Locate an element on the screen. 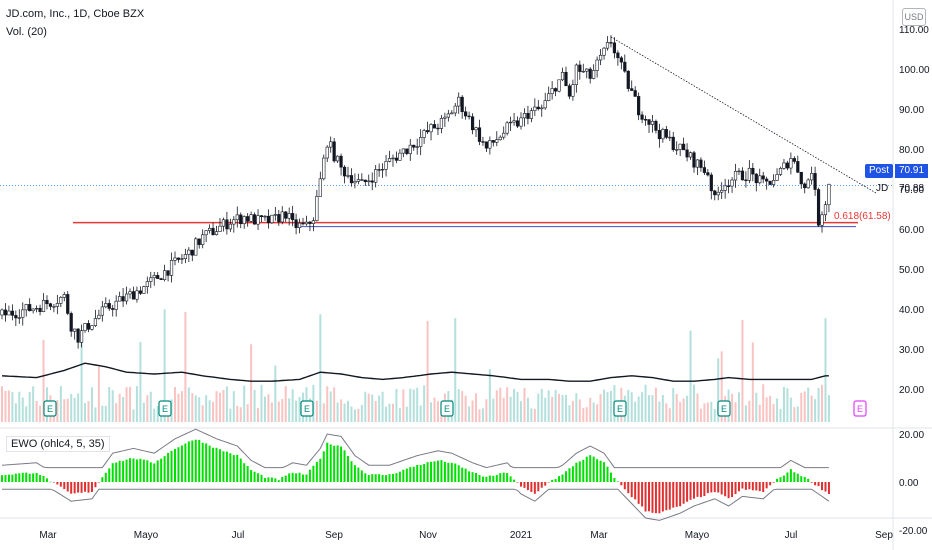  volume-sma-line is located at coordinates (415, 372).